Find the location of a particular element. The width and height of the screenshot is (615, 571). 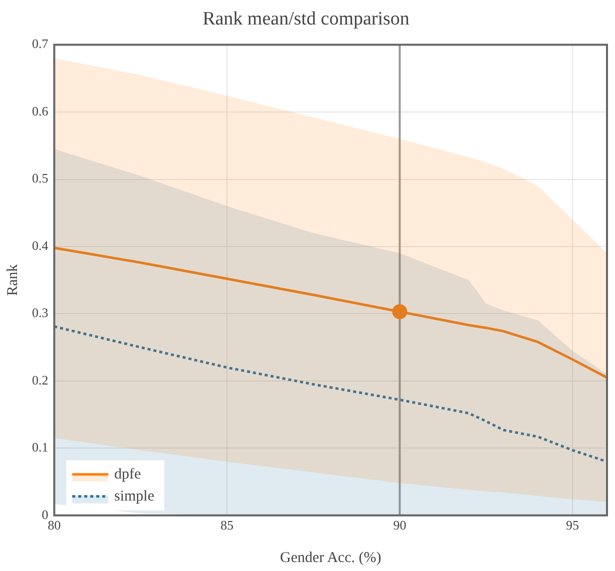

y-axis-title: Rank is located at coordinates (12, 280).